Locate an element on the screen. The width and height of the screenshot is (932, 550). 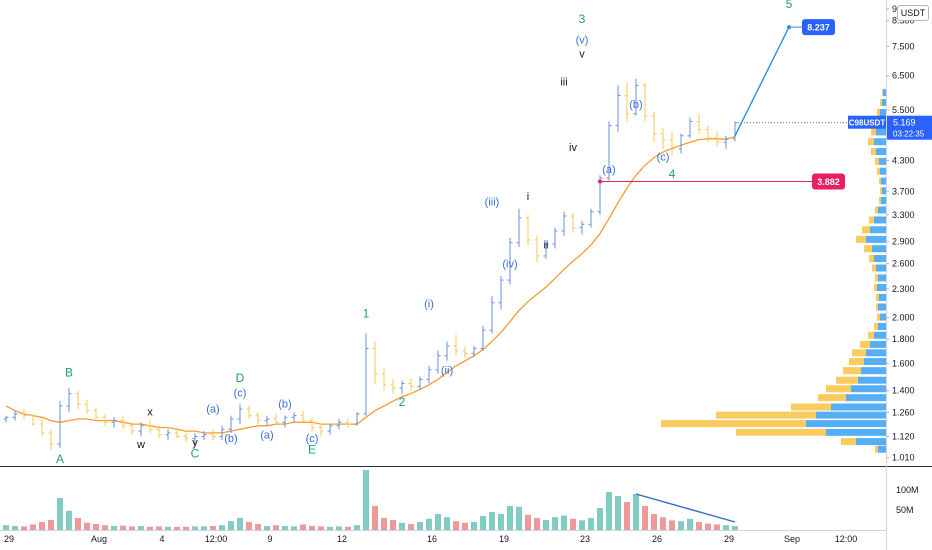
symbol-badge: C98USDT is located at coordinates (867, 122).